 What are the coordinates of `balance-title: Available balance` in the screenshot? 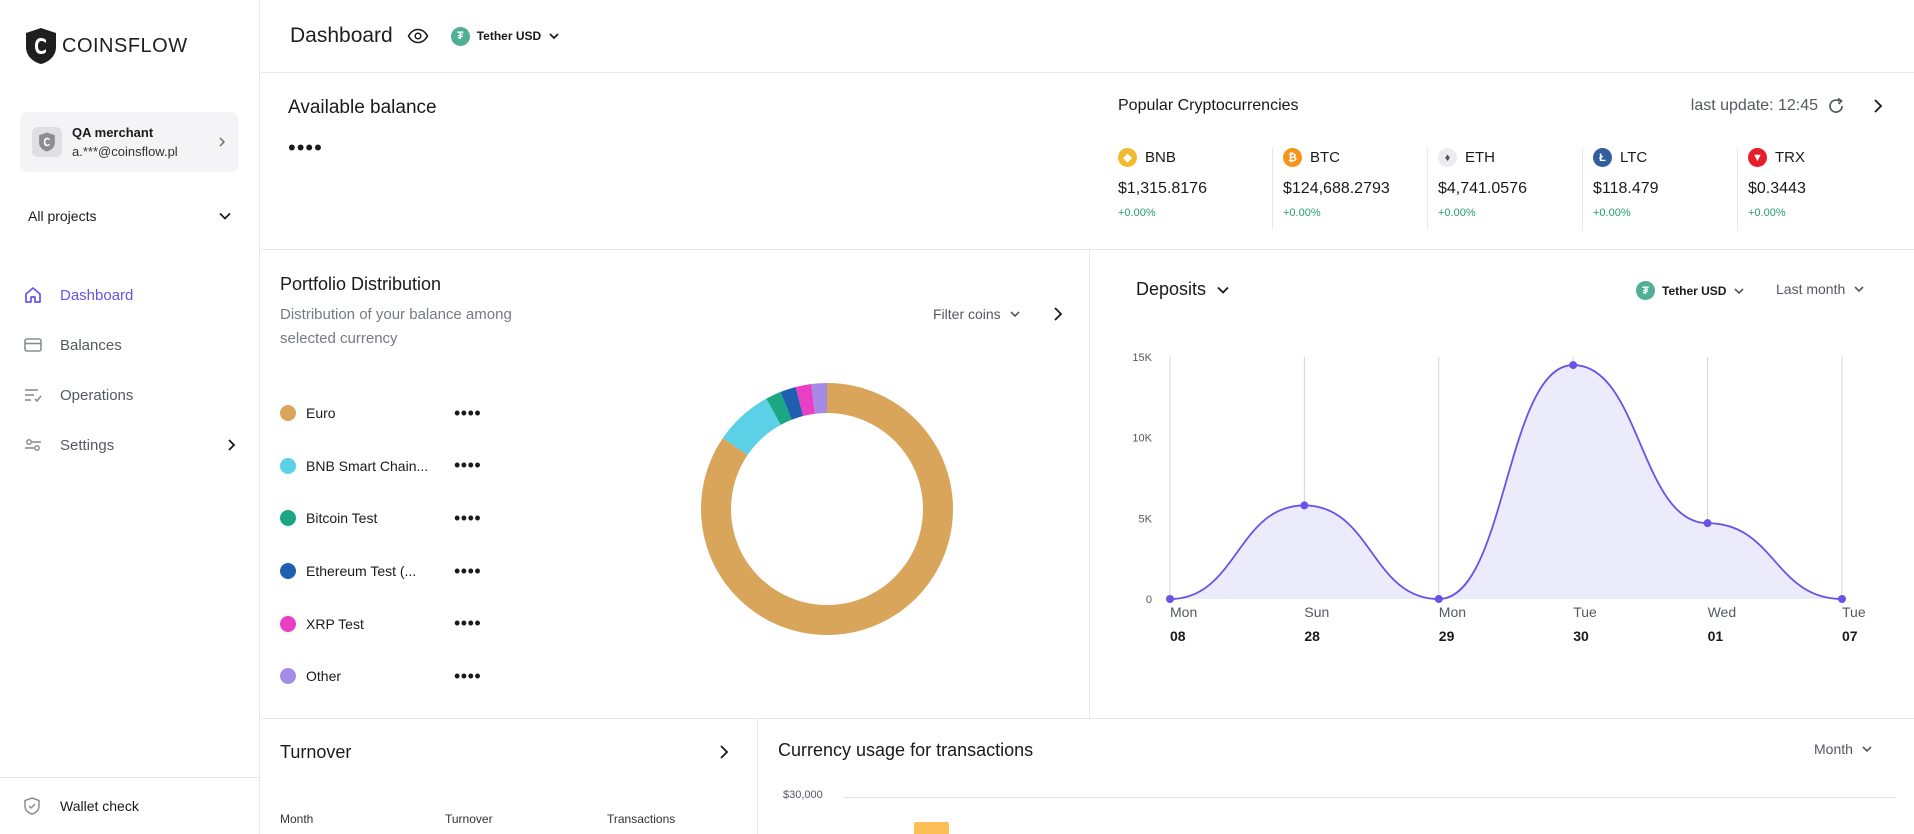 It's located at (362, 107).